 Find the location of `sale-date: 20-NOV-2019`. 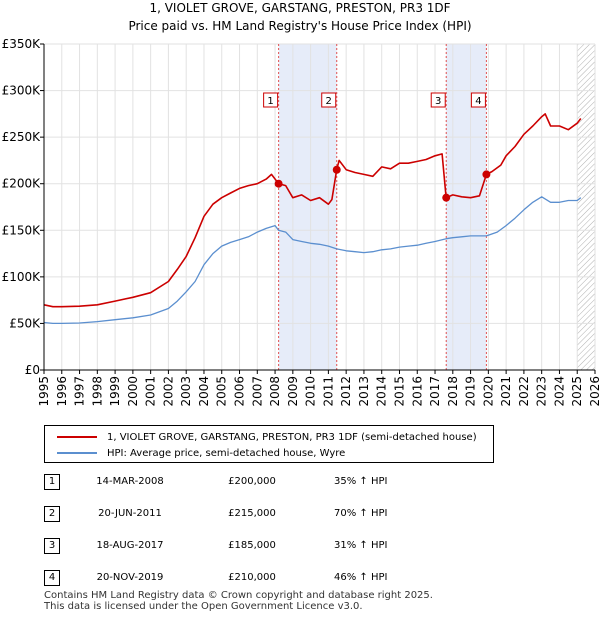

sale-date: 20-NOV-2019 is located at coordinates (130, 577).